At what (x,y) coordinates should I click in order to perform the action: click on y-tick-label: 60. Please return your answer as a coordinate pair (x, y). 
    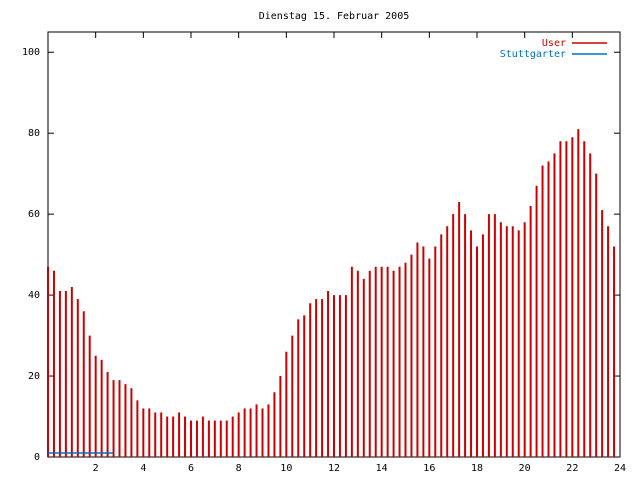
    Looking at the image, I should click on (34, 214).